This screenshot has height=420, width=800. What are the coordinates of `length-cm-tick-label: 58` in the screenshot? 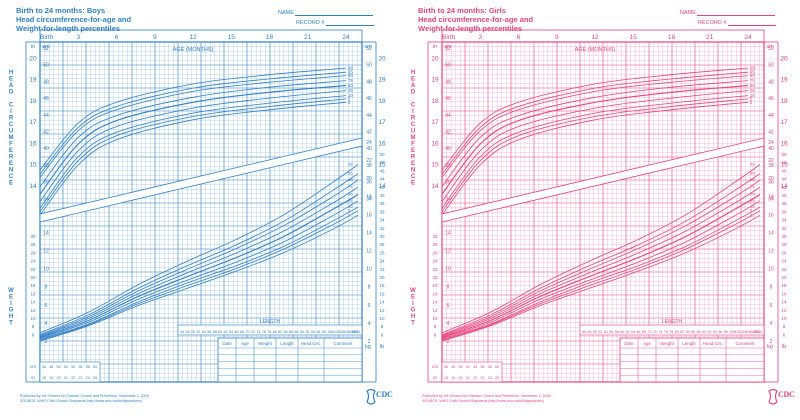 It's located at (617, 332).